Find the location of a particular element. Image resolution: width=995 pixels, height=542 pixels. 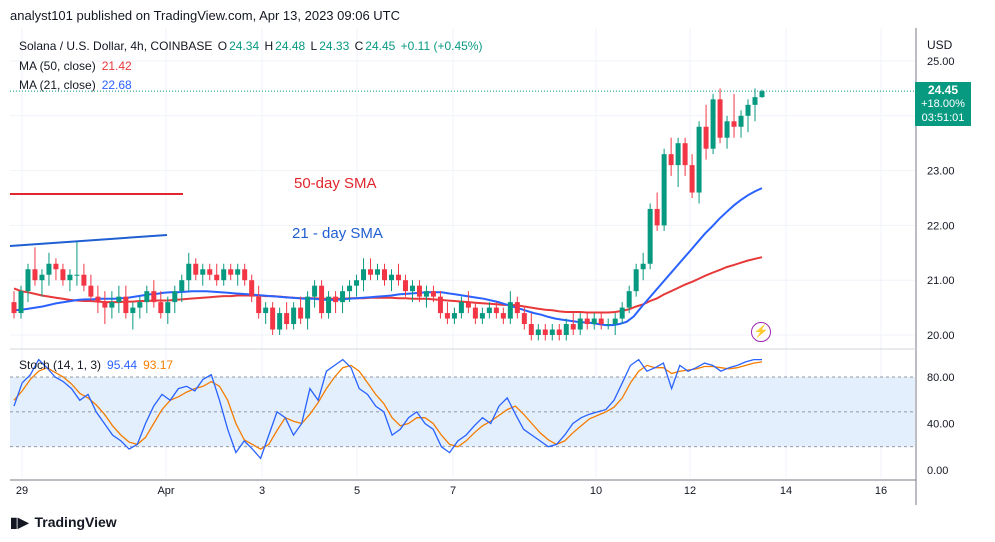

time-tick-label: 10 is located at coordinates (596, 491).